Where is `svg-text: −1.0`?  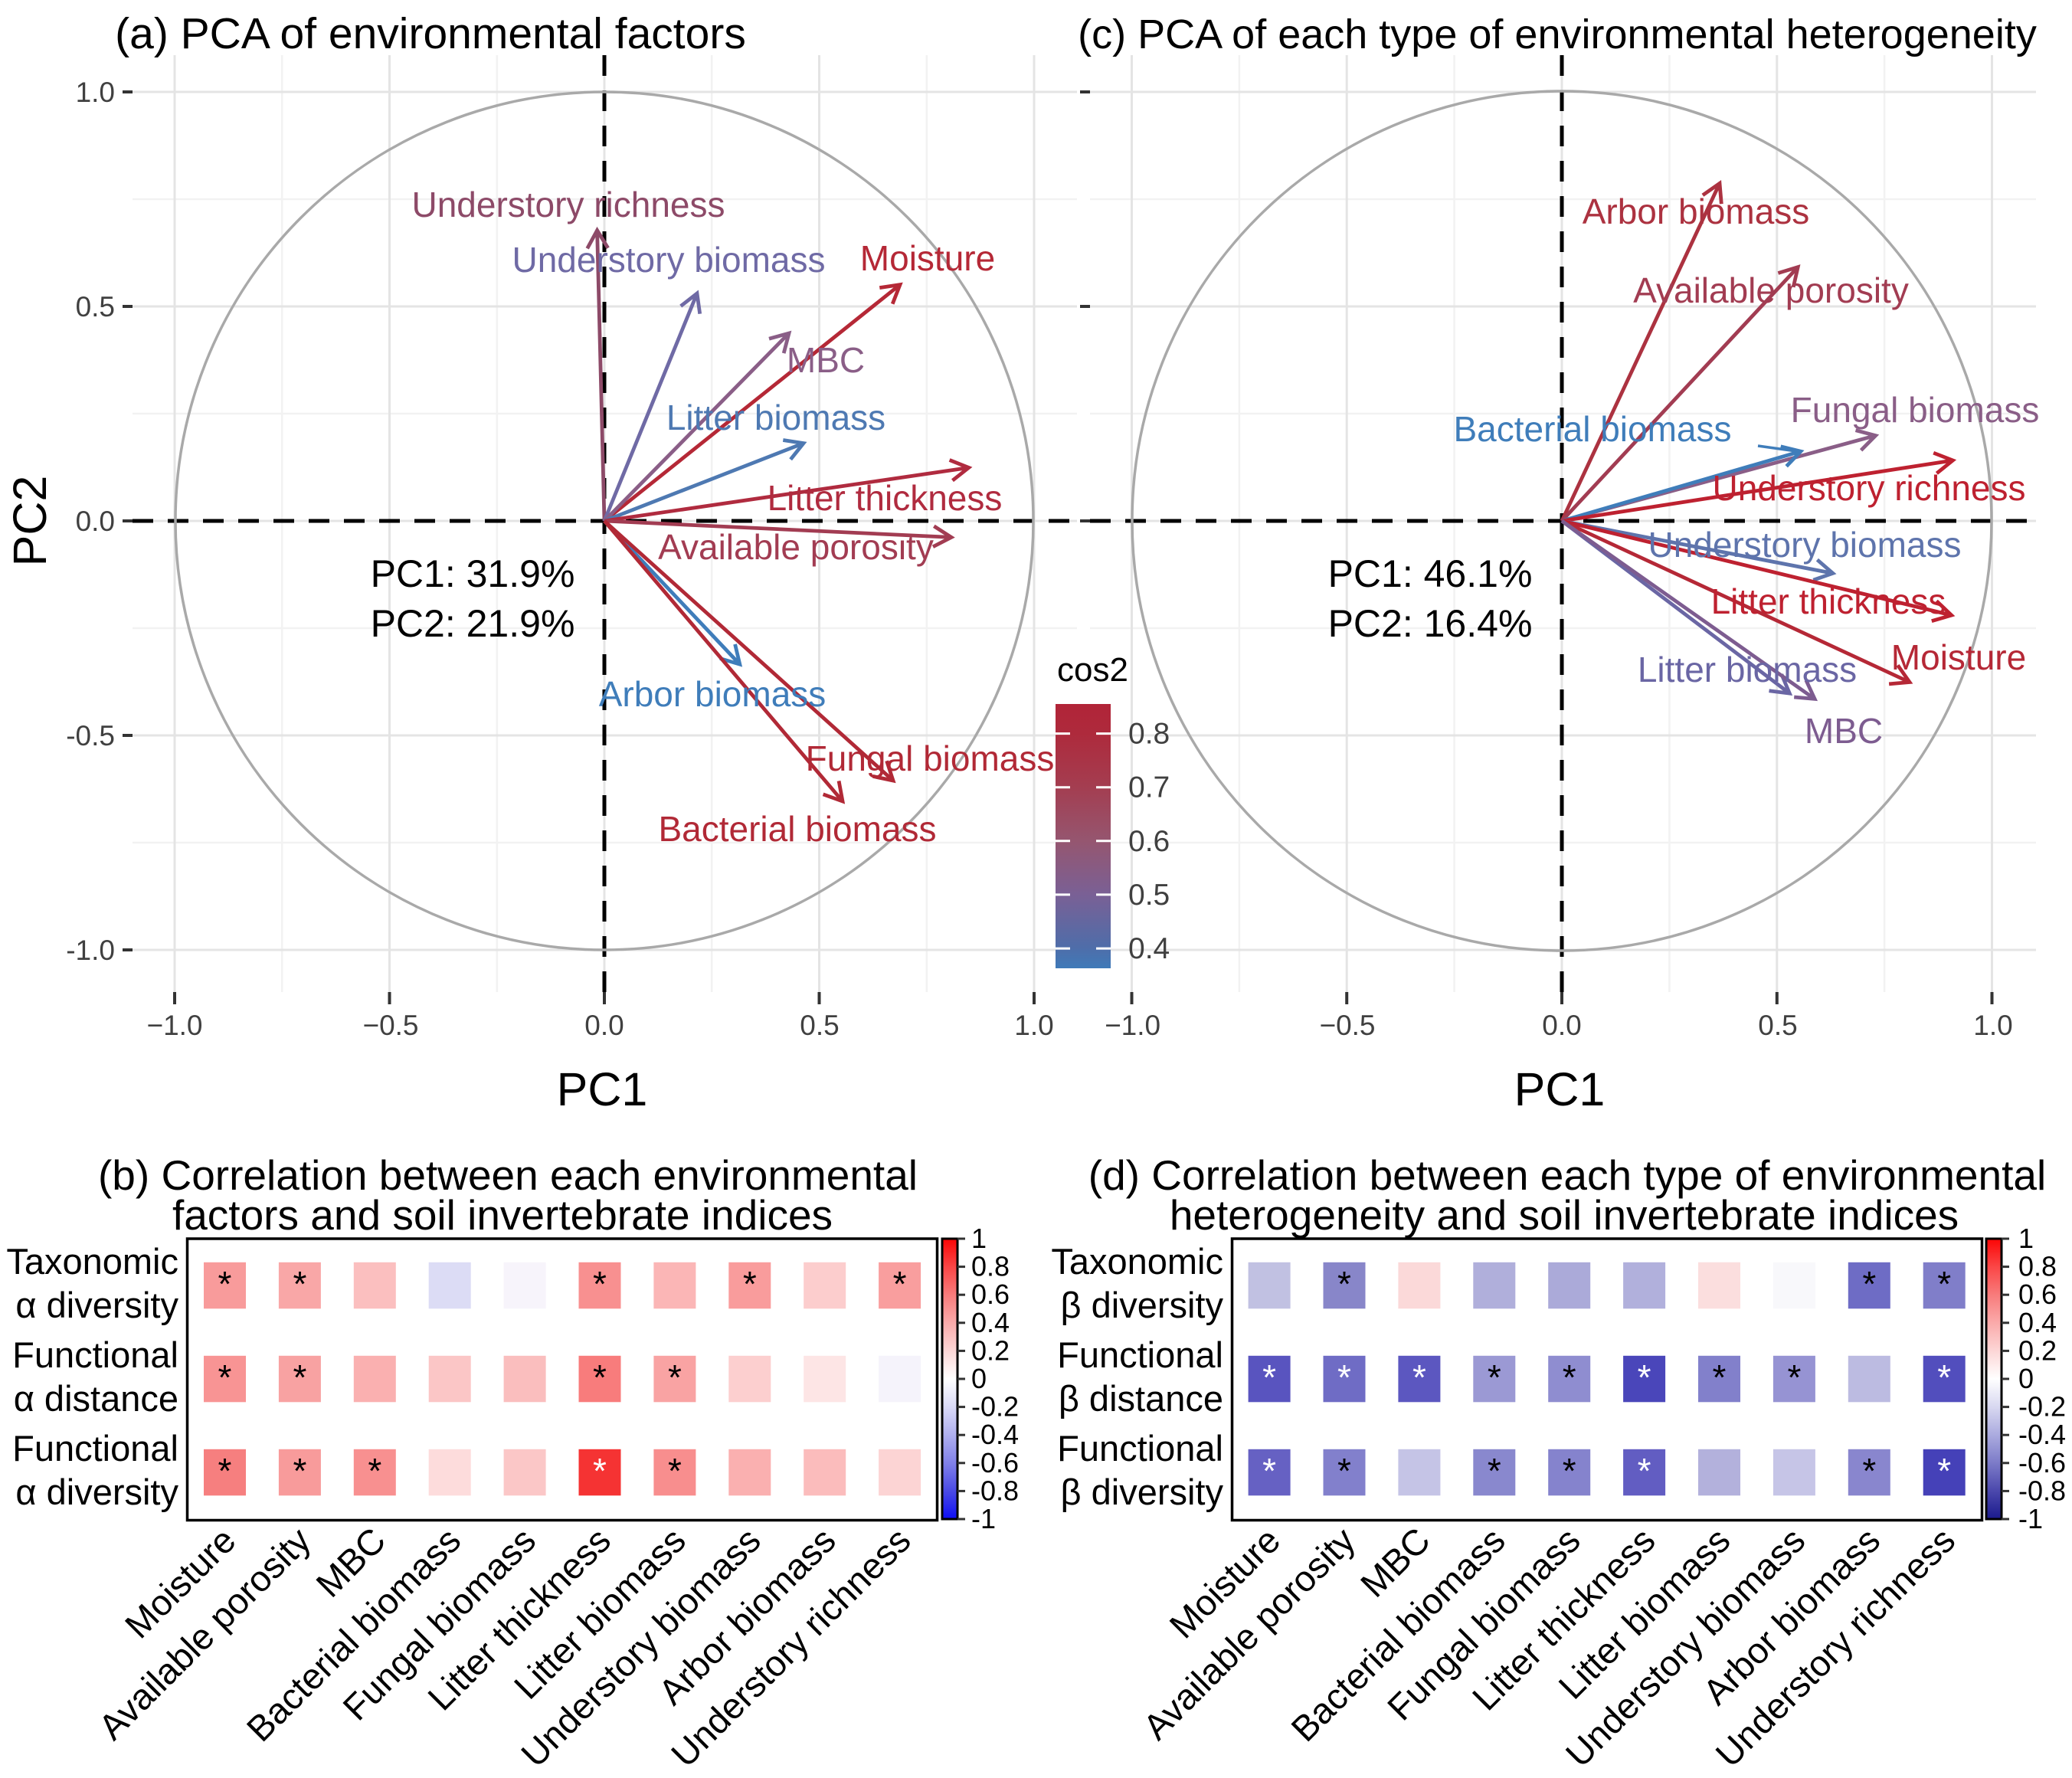 svg-text: −1.0 is located at coordinates (1132, 1025).